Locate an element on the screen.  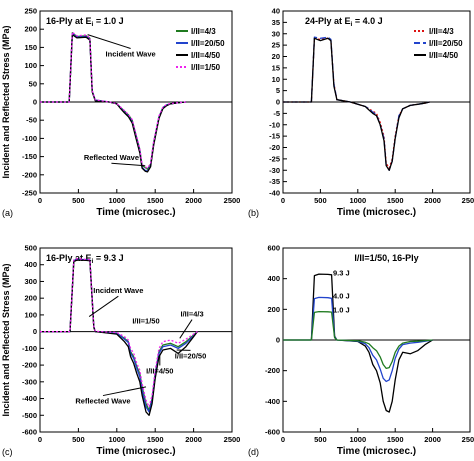
y-tick-label: 600 is located at coordinates (273, 248).